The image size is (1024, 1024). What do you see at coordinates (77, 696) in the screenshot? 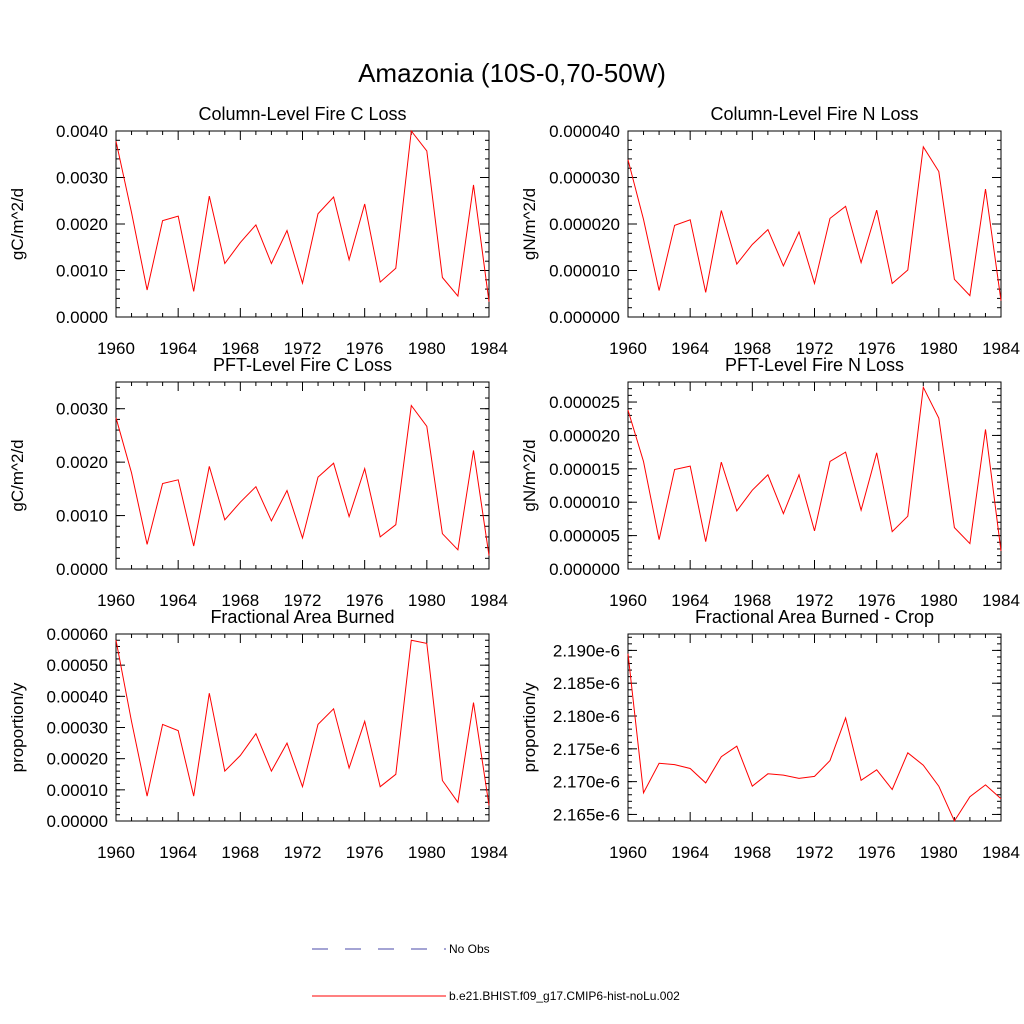
I see `y-tick-label: 0.00040` at bounding box center [77, 696].